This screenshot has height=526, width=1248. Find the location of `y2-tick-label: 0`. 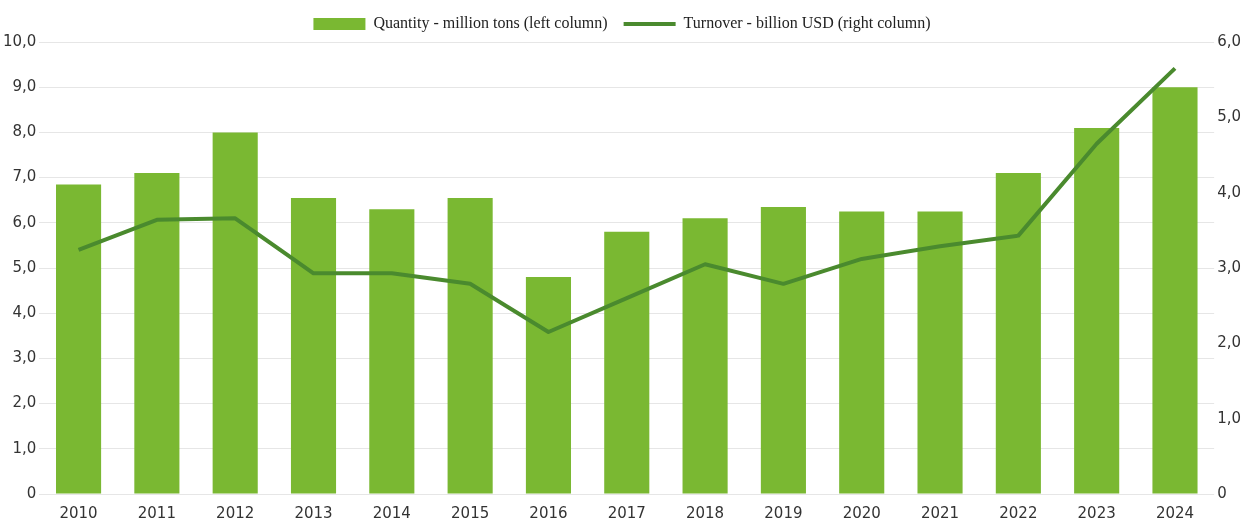

y2-tick-label: 0 is located at coordinates (1222, 492).